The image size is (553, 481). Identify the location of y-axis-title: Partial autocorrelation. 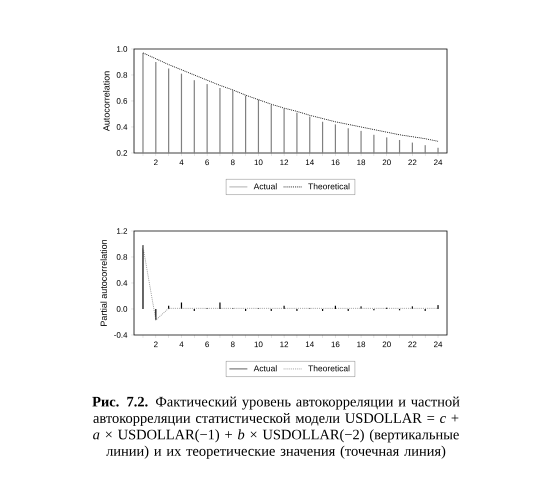
(103, 283).